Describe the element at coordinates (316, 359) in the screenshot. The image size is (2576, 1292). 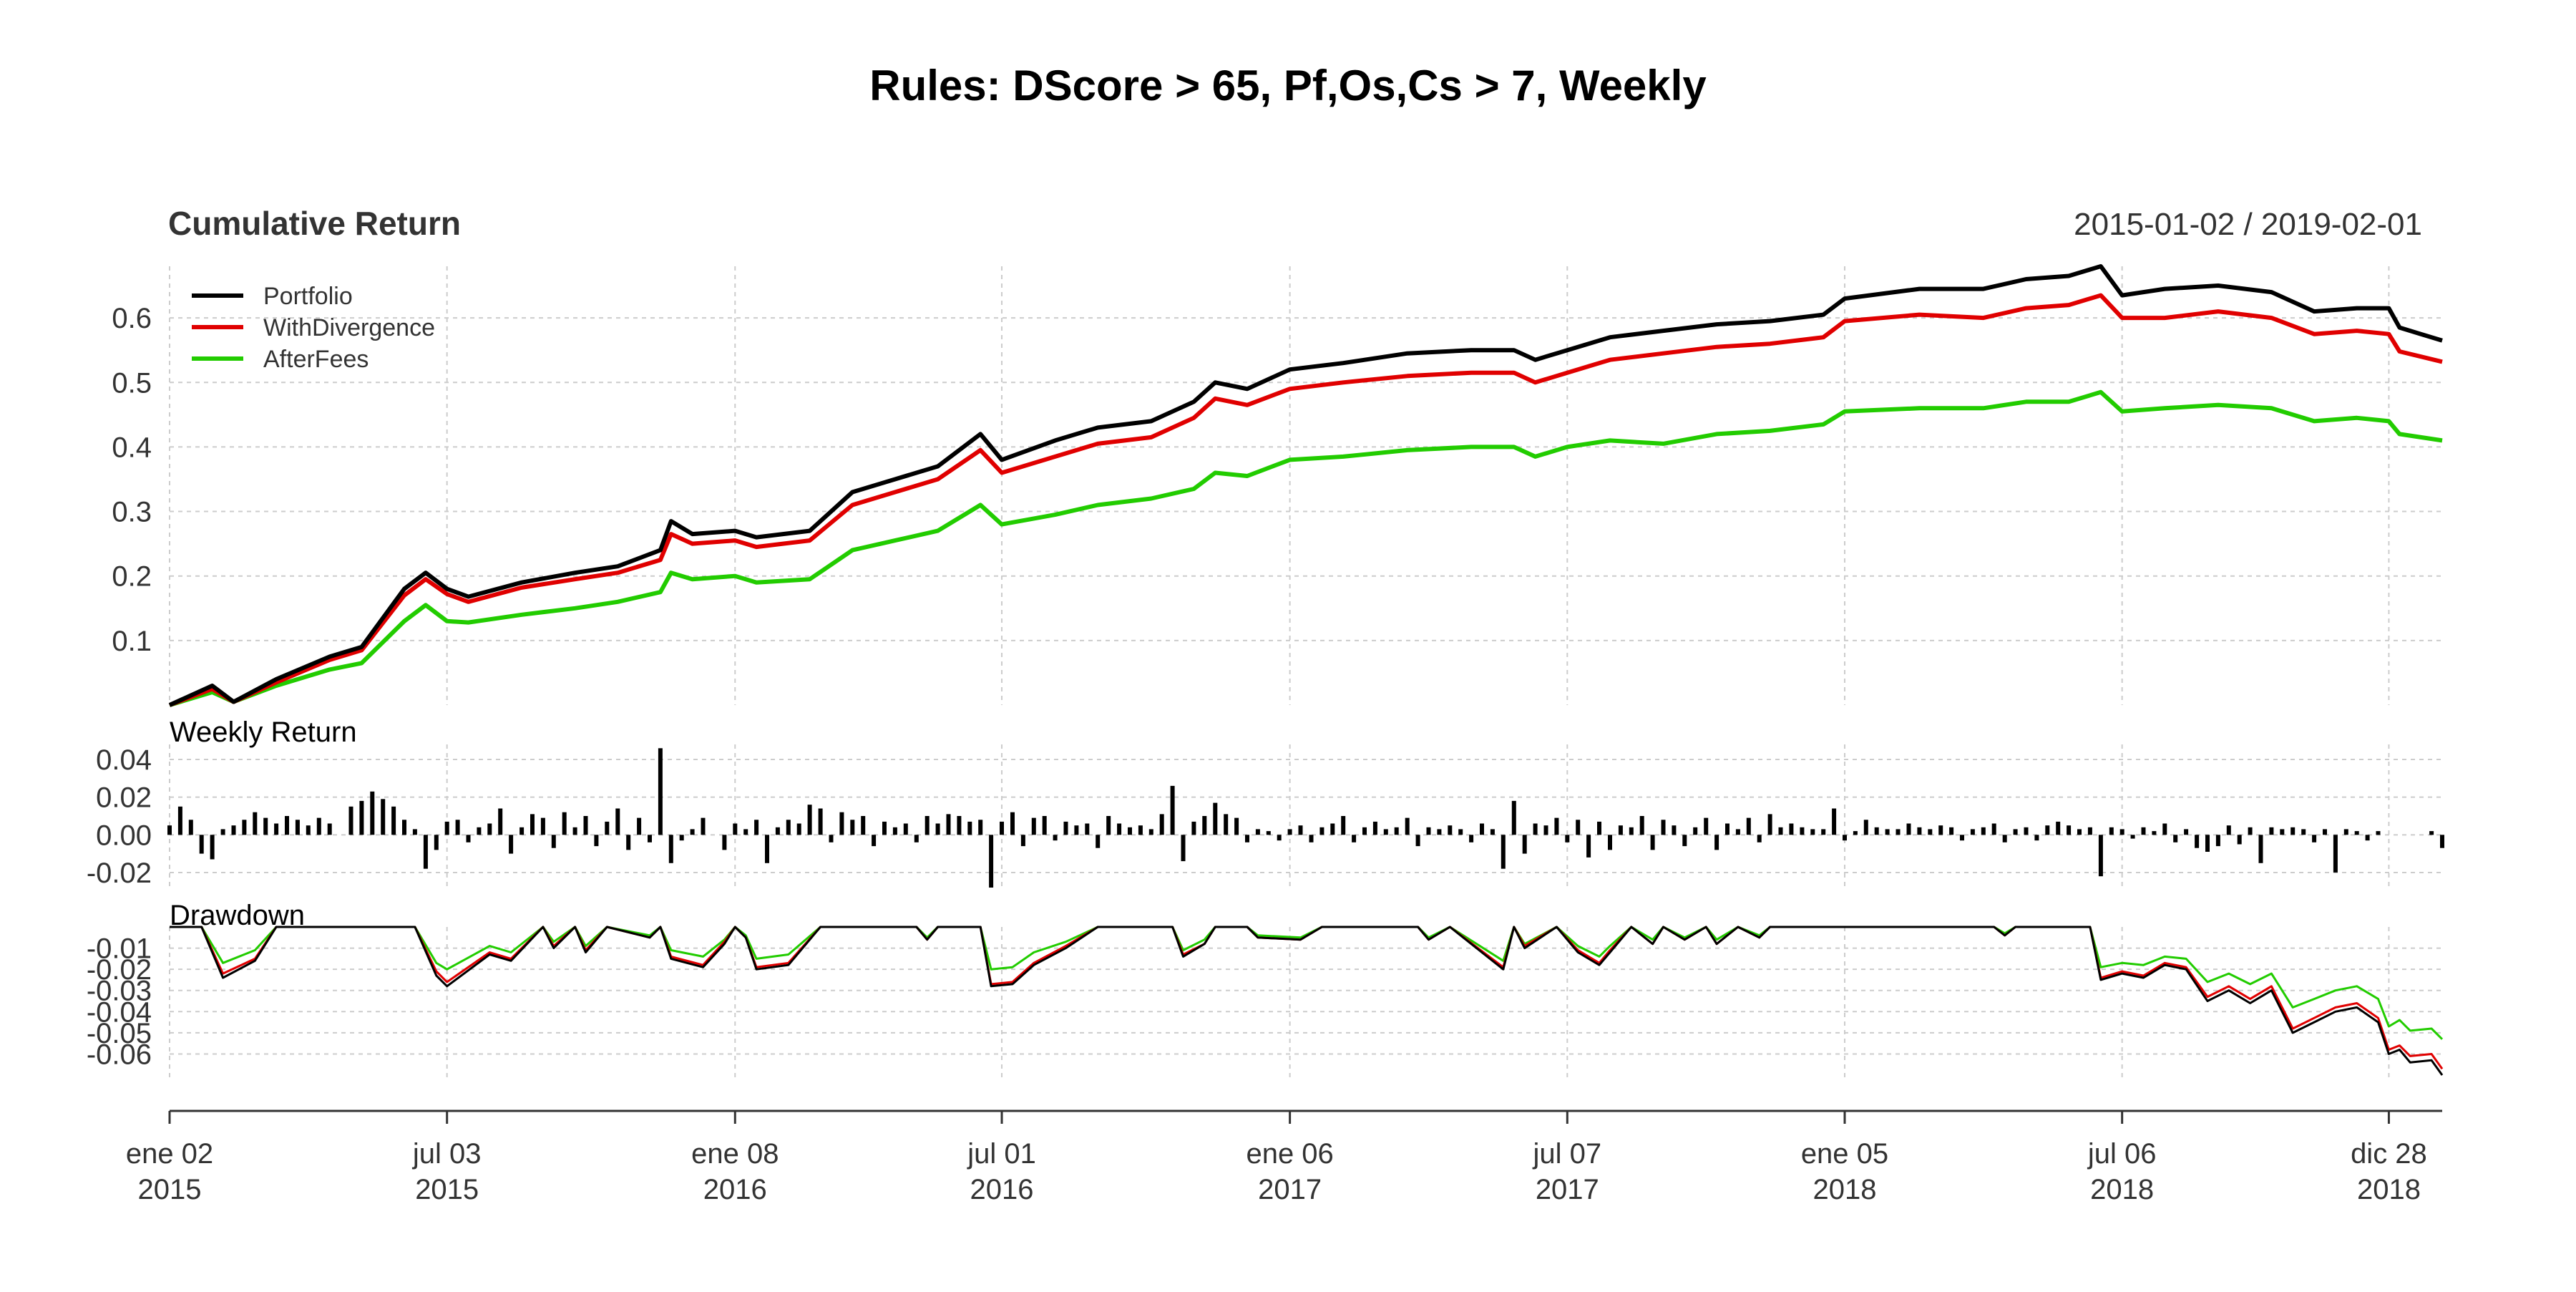
I see `legend-label-afterfees: AfterFees` at that location.